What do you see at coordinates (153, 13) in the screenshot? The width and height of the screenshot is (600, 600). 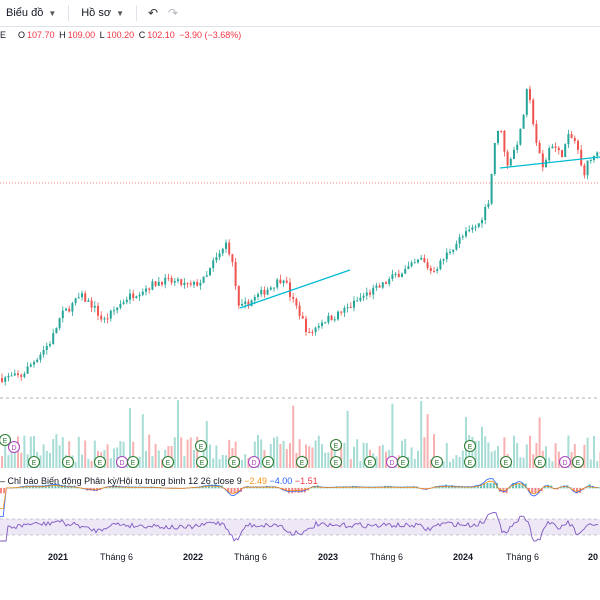 I see `undo-icon: ↶` at bounding box center [153, 13].